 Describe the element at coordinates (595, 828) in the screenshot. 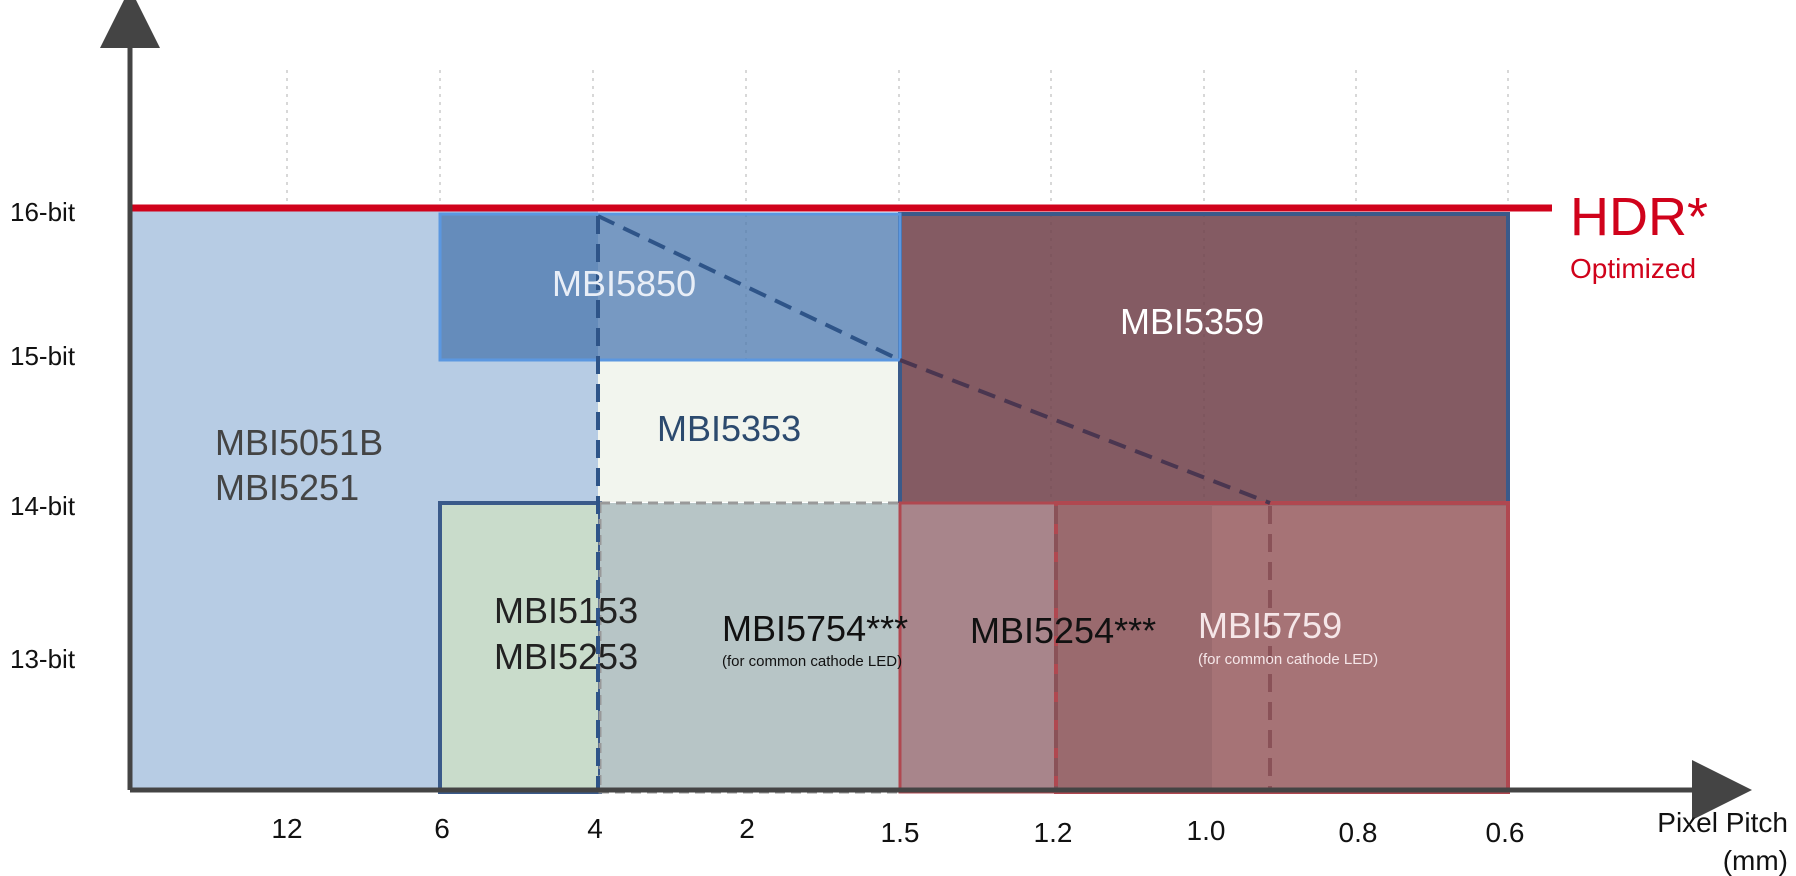

I see `x-tick-4: 4` at that location.